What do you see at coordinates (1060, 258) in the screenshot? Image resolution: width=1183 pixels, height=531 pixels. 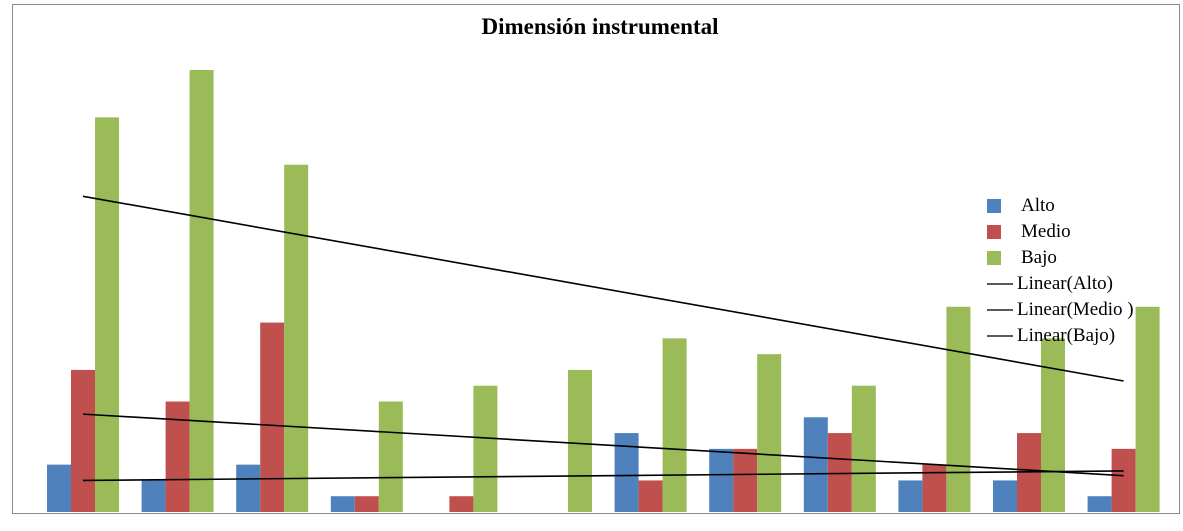 I see `legend-item-bajo: Bajo` at bounding box center [1060, 258].